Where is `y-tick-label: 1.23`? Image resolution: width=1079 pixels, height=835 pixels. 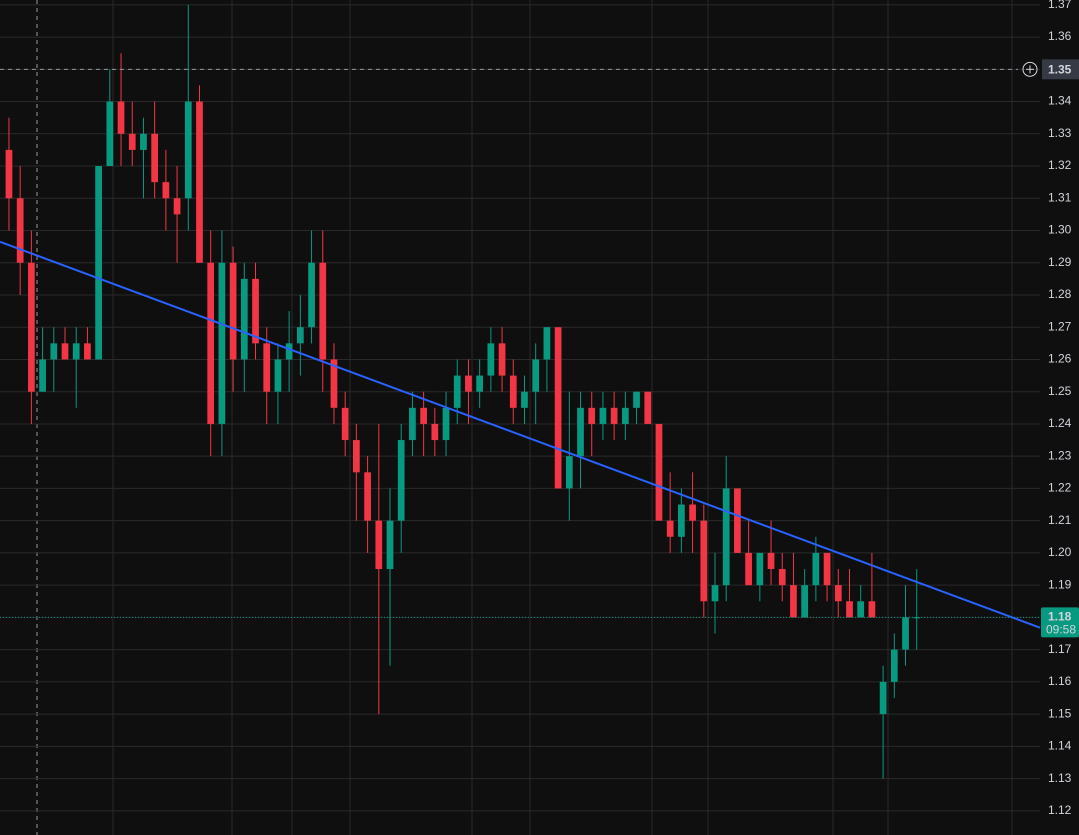 y-tick-label: 1.23 is located at coordinates (1060, 455).